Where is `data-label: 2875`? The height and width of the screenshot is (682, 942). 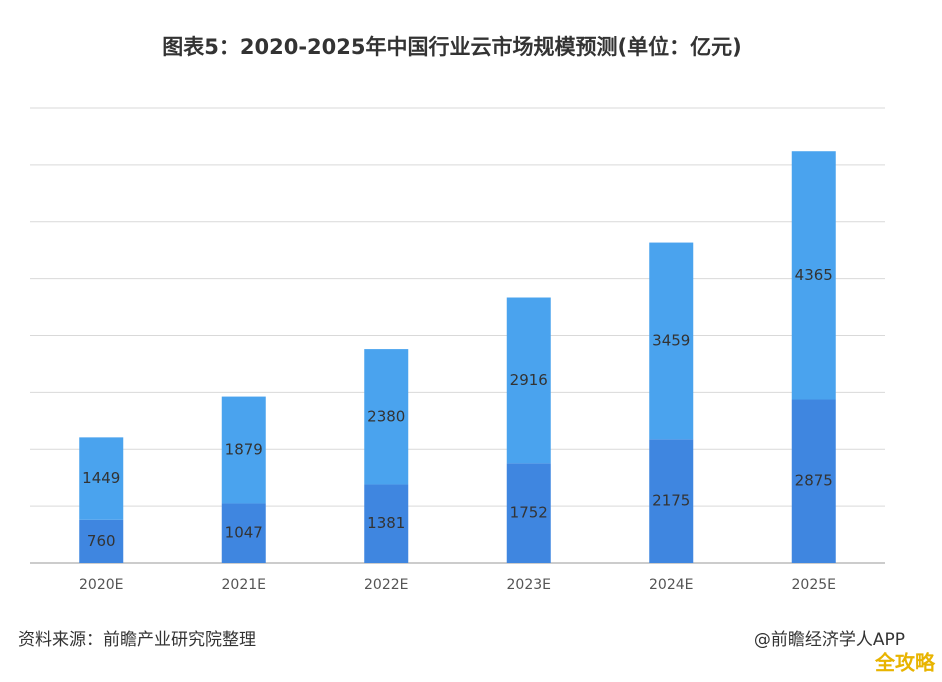 data-label: 2875 is located at coordinates (814, 481).